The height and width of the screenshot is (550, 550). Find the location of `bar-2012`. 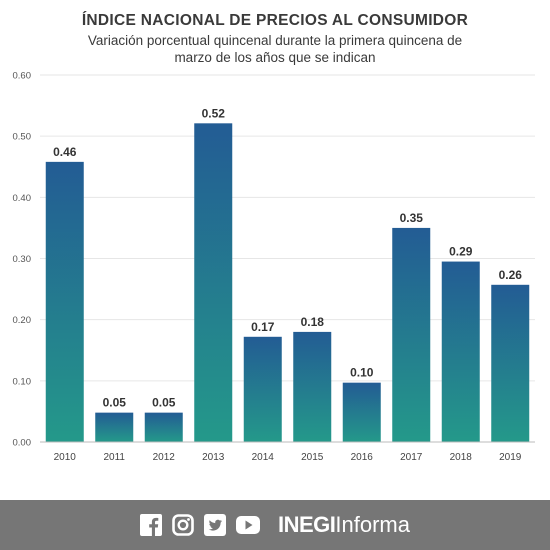

bar-2012 is located at coordinates (163, 427).